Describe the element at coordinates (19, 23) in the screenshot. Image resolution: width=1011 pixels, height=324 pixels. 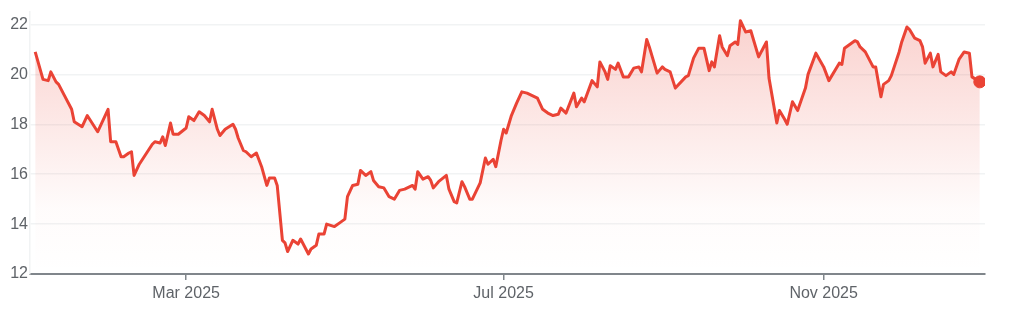
I see `y-tick-label: 22` at that location.